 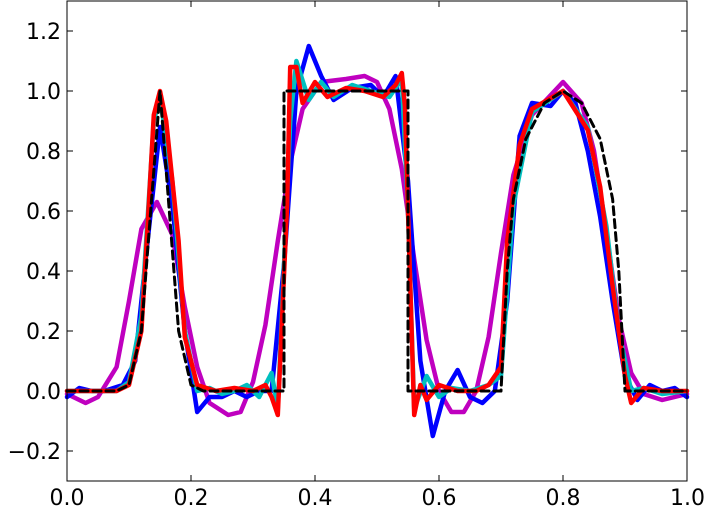 What do you see at coordinates (43, 152) in the screenshot?
I see `y-tick-label: 0.8` at bounding box center [43, 152].